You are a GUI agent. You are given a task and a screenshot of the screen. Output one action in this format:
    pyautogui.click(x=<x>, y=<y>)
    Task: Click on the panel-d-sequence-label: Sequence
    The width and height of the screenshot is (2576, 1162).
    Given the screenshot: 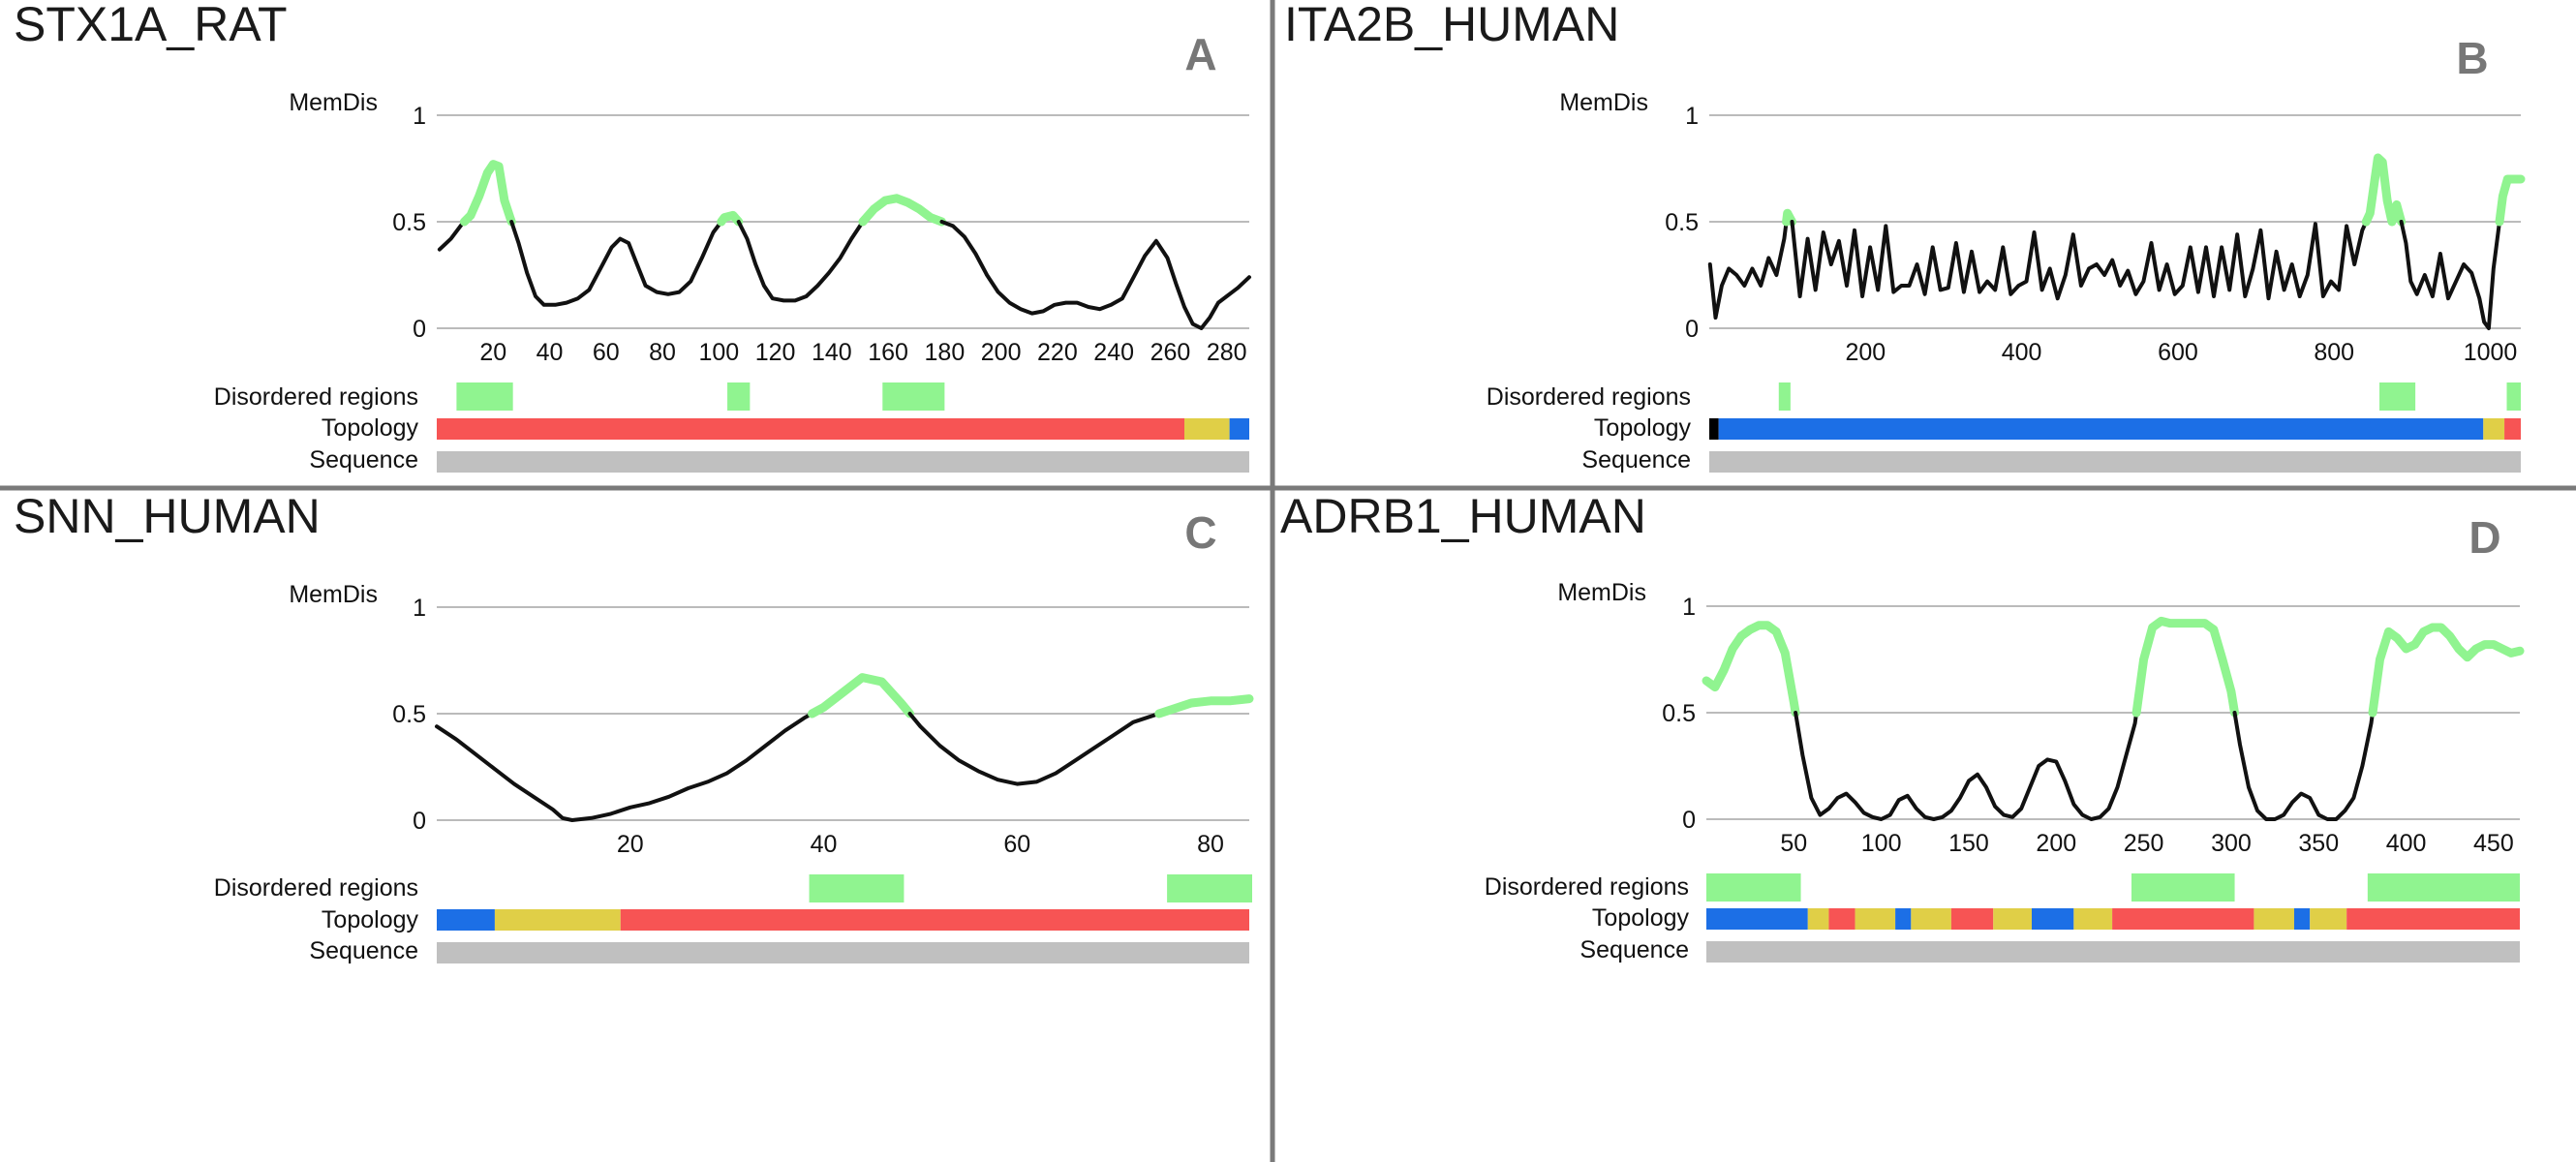 What is the action you would take?
    pyautogui.click(x=1634, y=950)
    